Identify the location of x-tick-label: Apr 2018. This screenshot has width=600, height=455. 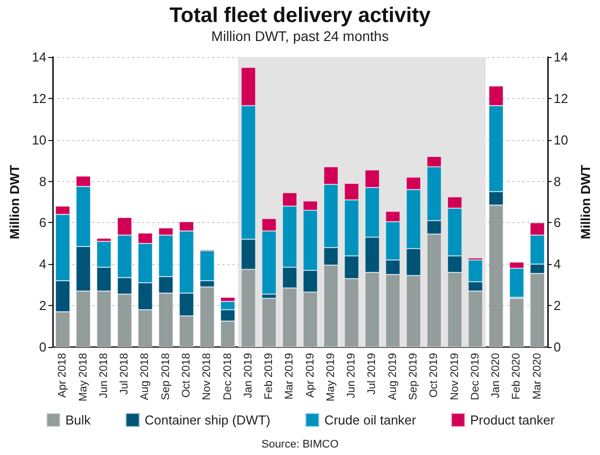
(62, 375).